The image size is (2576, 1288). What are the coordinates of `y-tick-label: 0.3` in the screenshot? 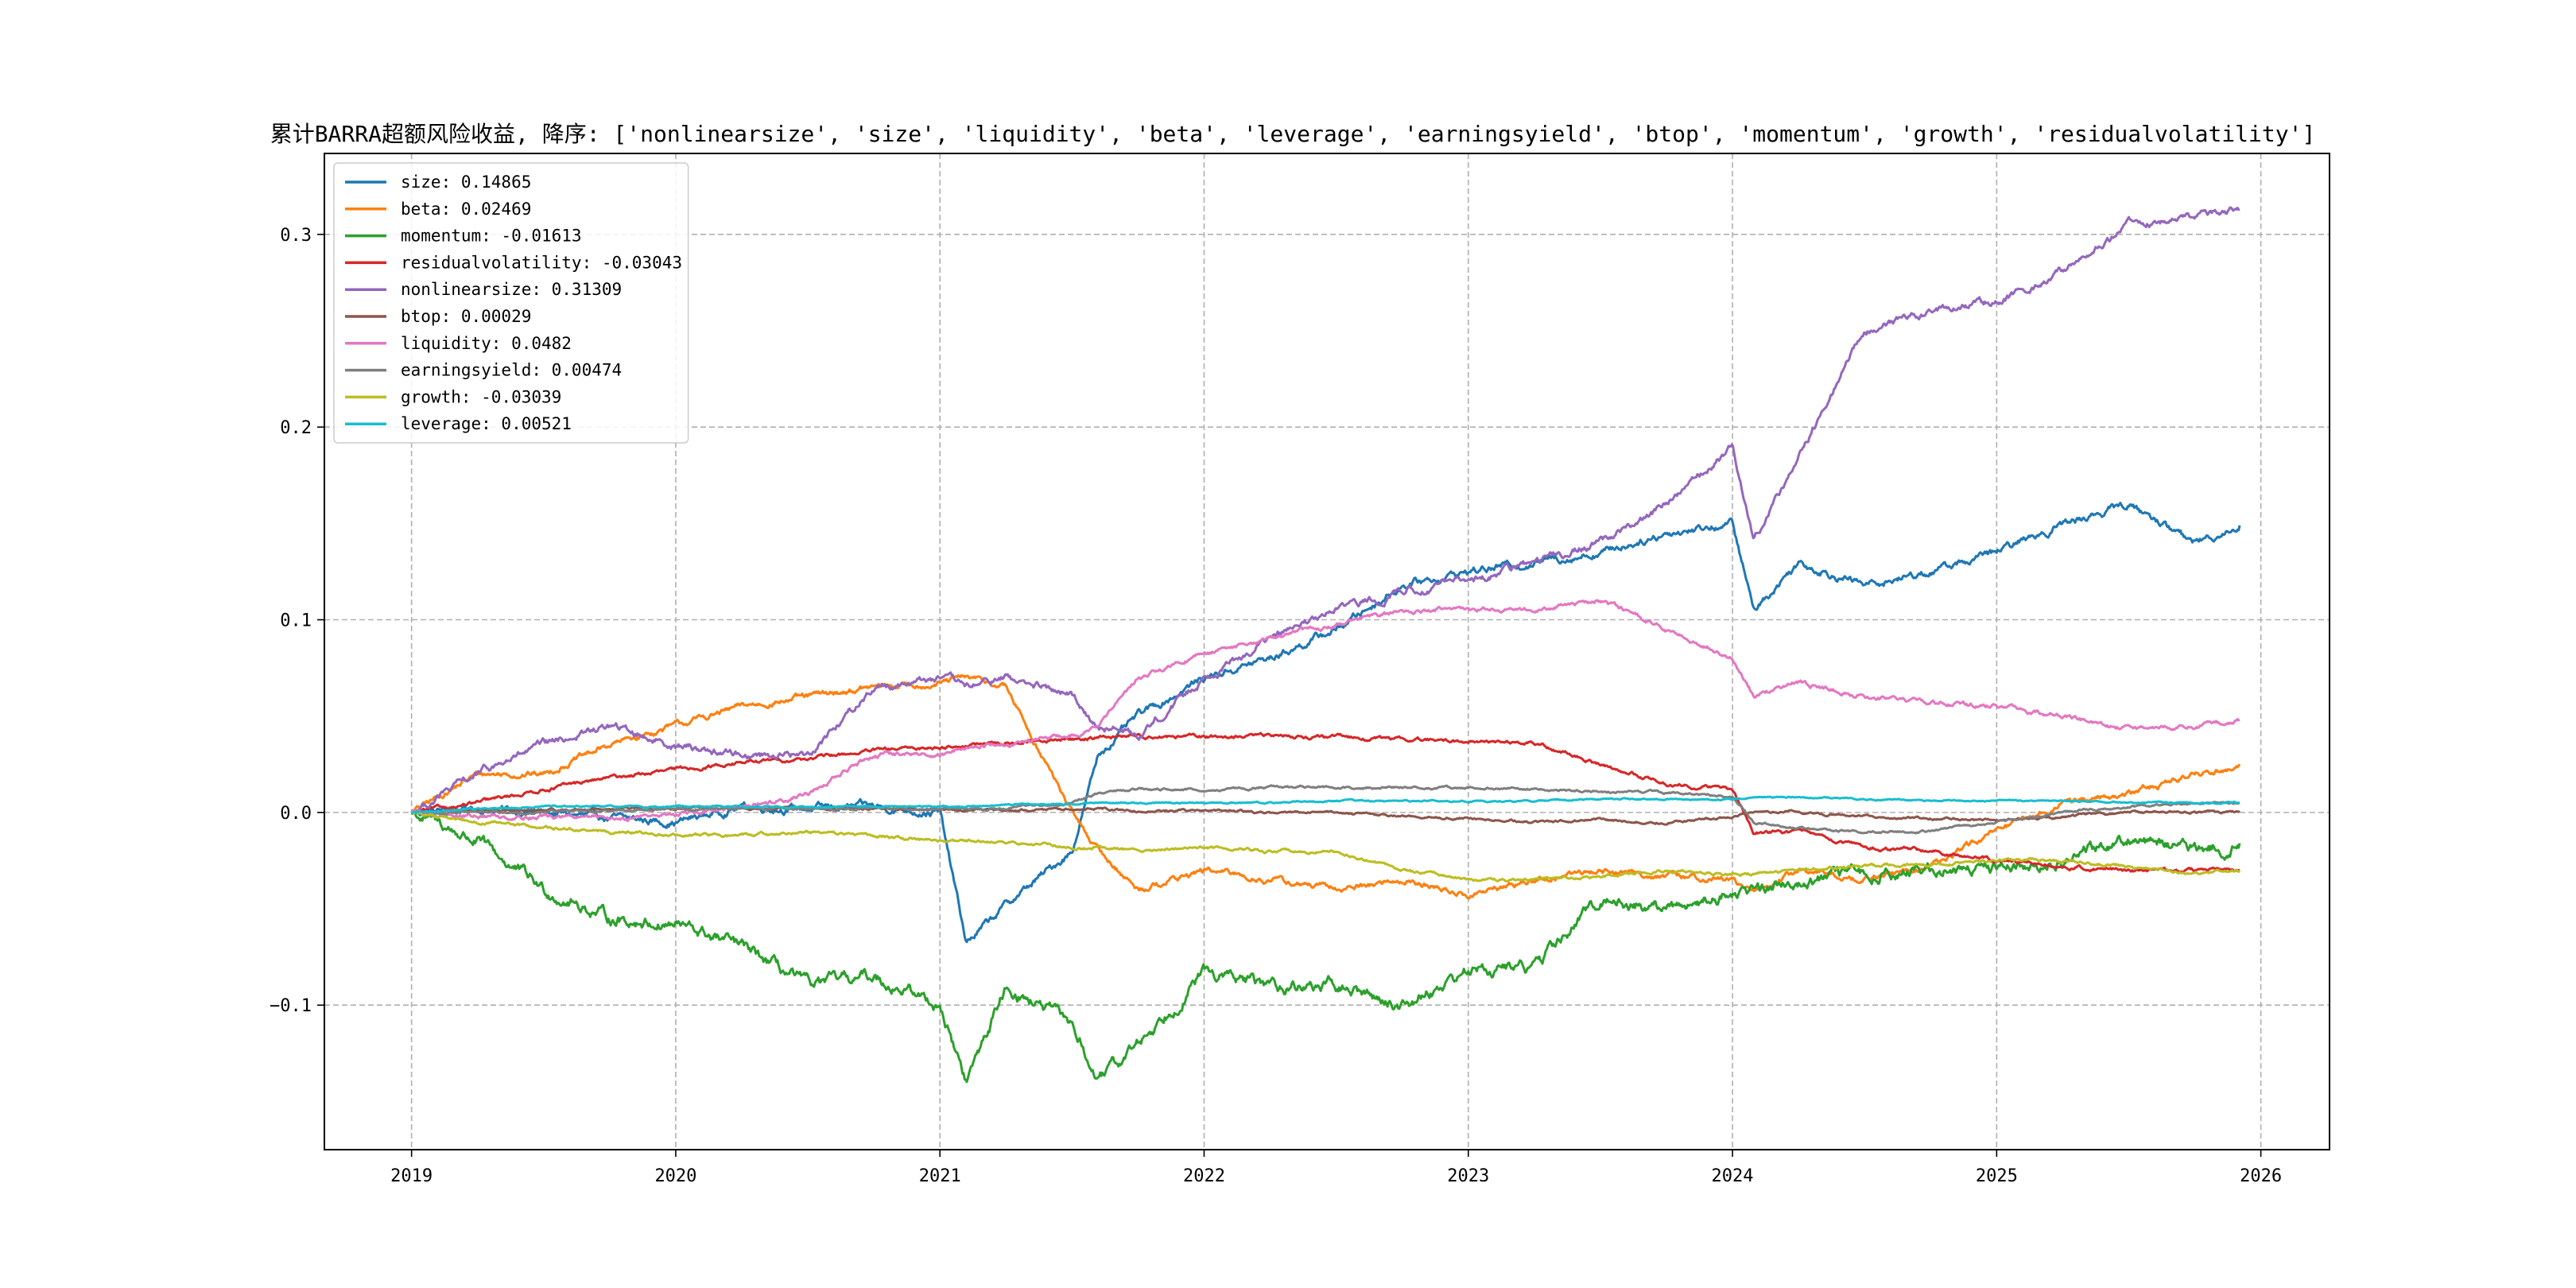 It's located at (296, 236).